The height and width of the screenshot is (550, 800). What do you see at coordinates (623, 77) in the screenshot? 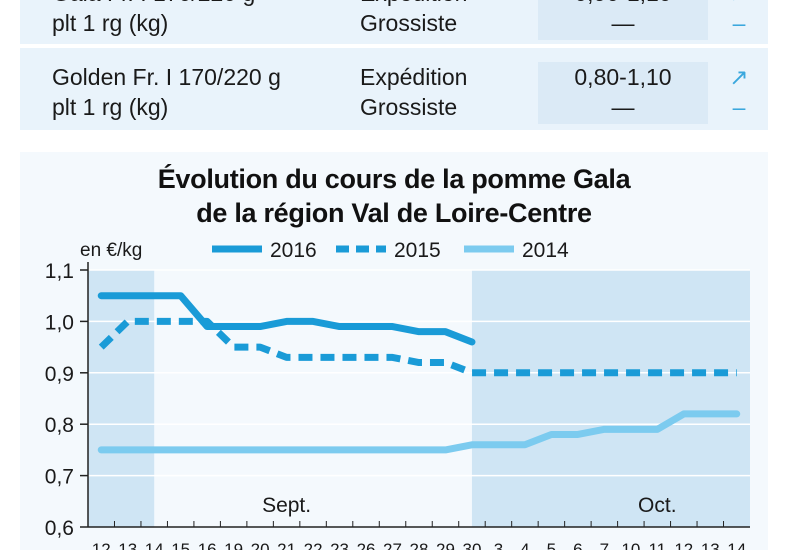
I see `price-range: 0,80-1,10` at bounding box center [623, 77].